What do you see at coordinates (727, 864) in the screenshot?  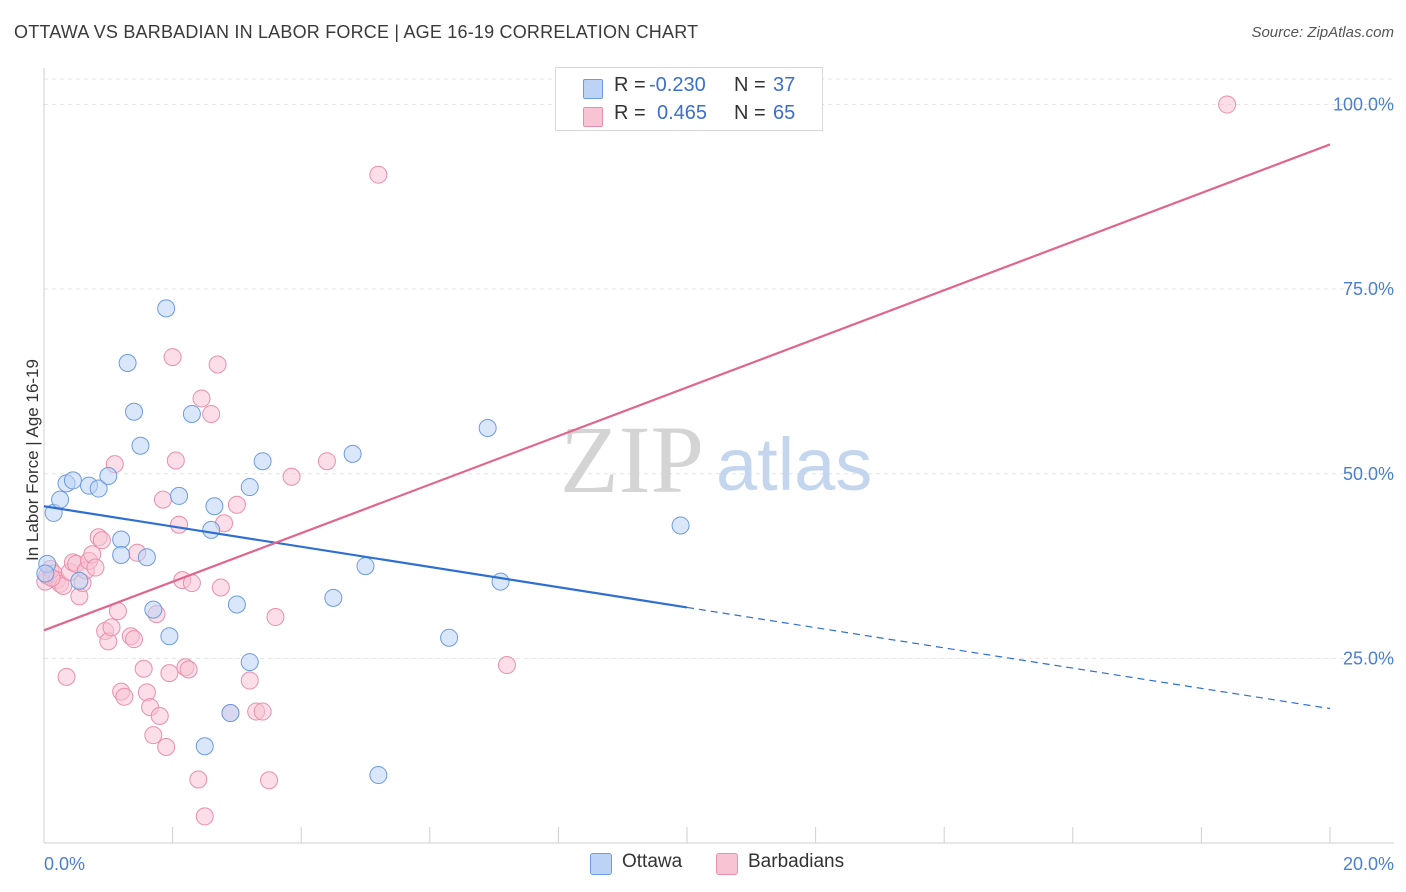 I see `barbadians-legend-swatch` at bounding box center [727, 864].